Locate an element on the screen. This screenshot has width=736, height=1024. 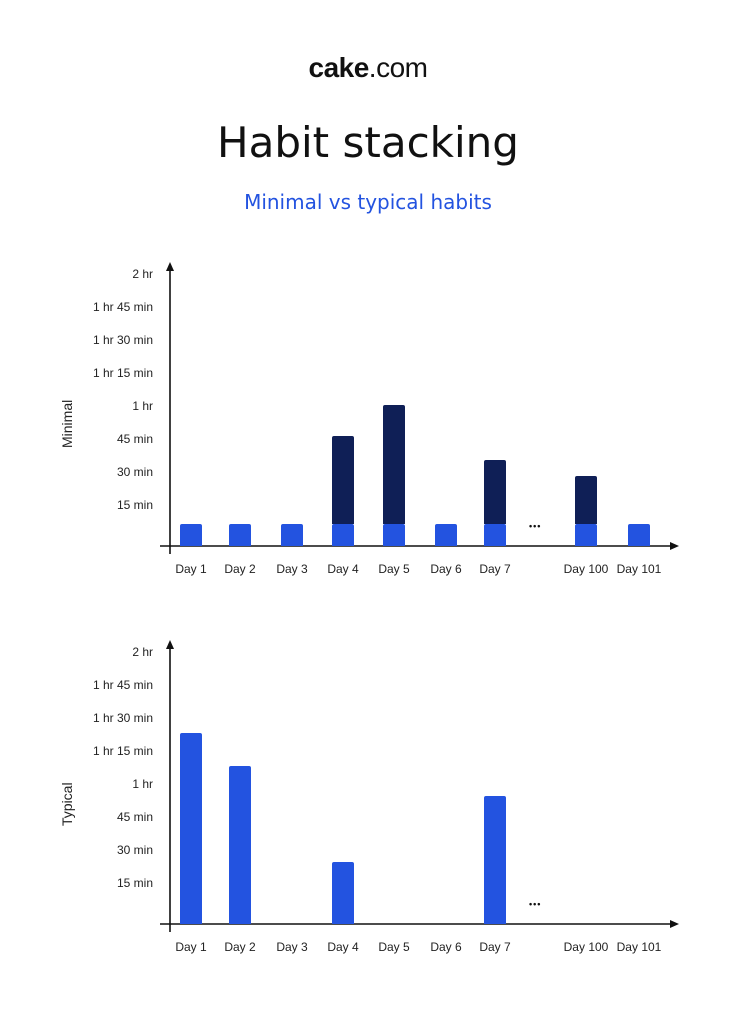
page-title: Habit stacking is located at coordinates (368, 142).